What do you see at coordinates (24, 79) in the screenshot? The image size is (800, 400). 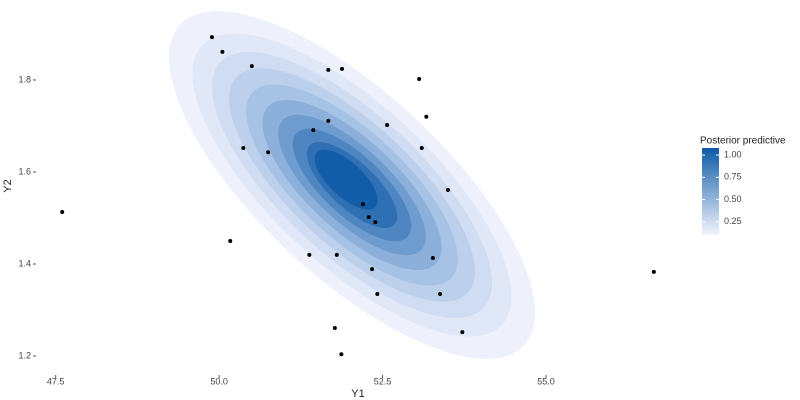 I see `y-tick-label: 1.8` at bounding box center [24, 79].